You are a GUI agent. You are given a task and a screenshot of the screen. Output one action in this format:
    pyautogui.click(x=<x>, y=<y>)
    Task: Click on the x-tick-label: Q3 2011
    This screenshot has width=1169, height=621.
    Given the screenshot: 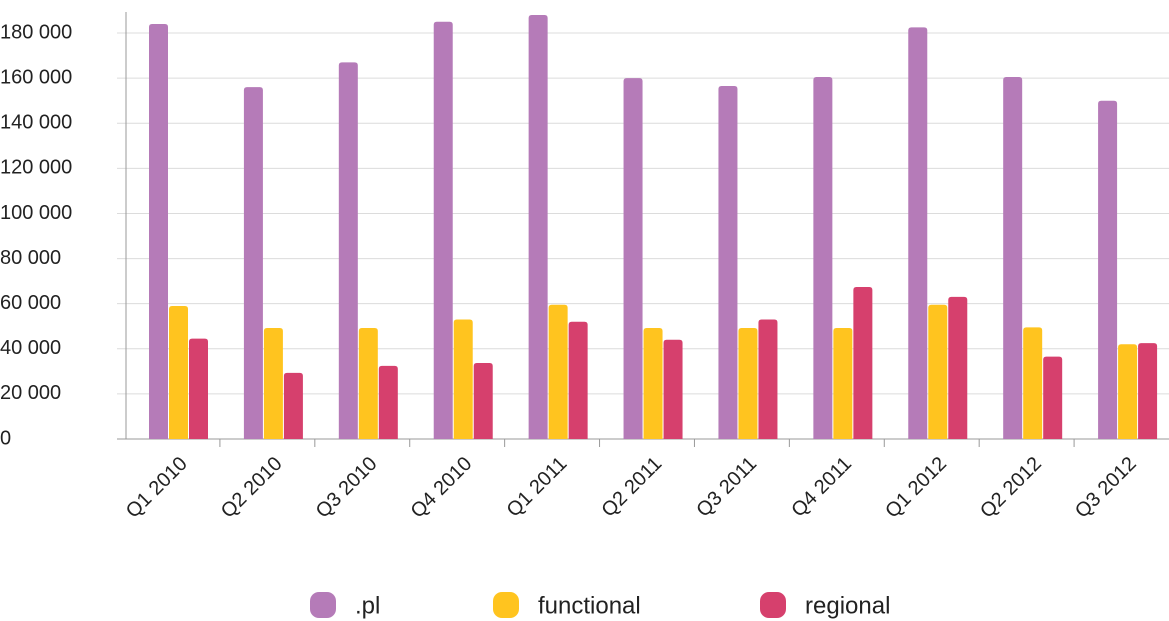 What is the action you would take?
    pyautogui.click(x=726, y=487)
    